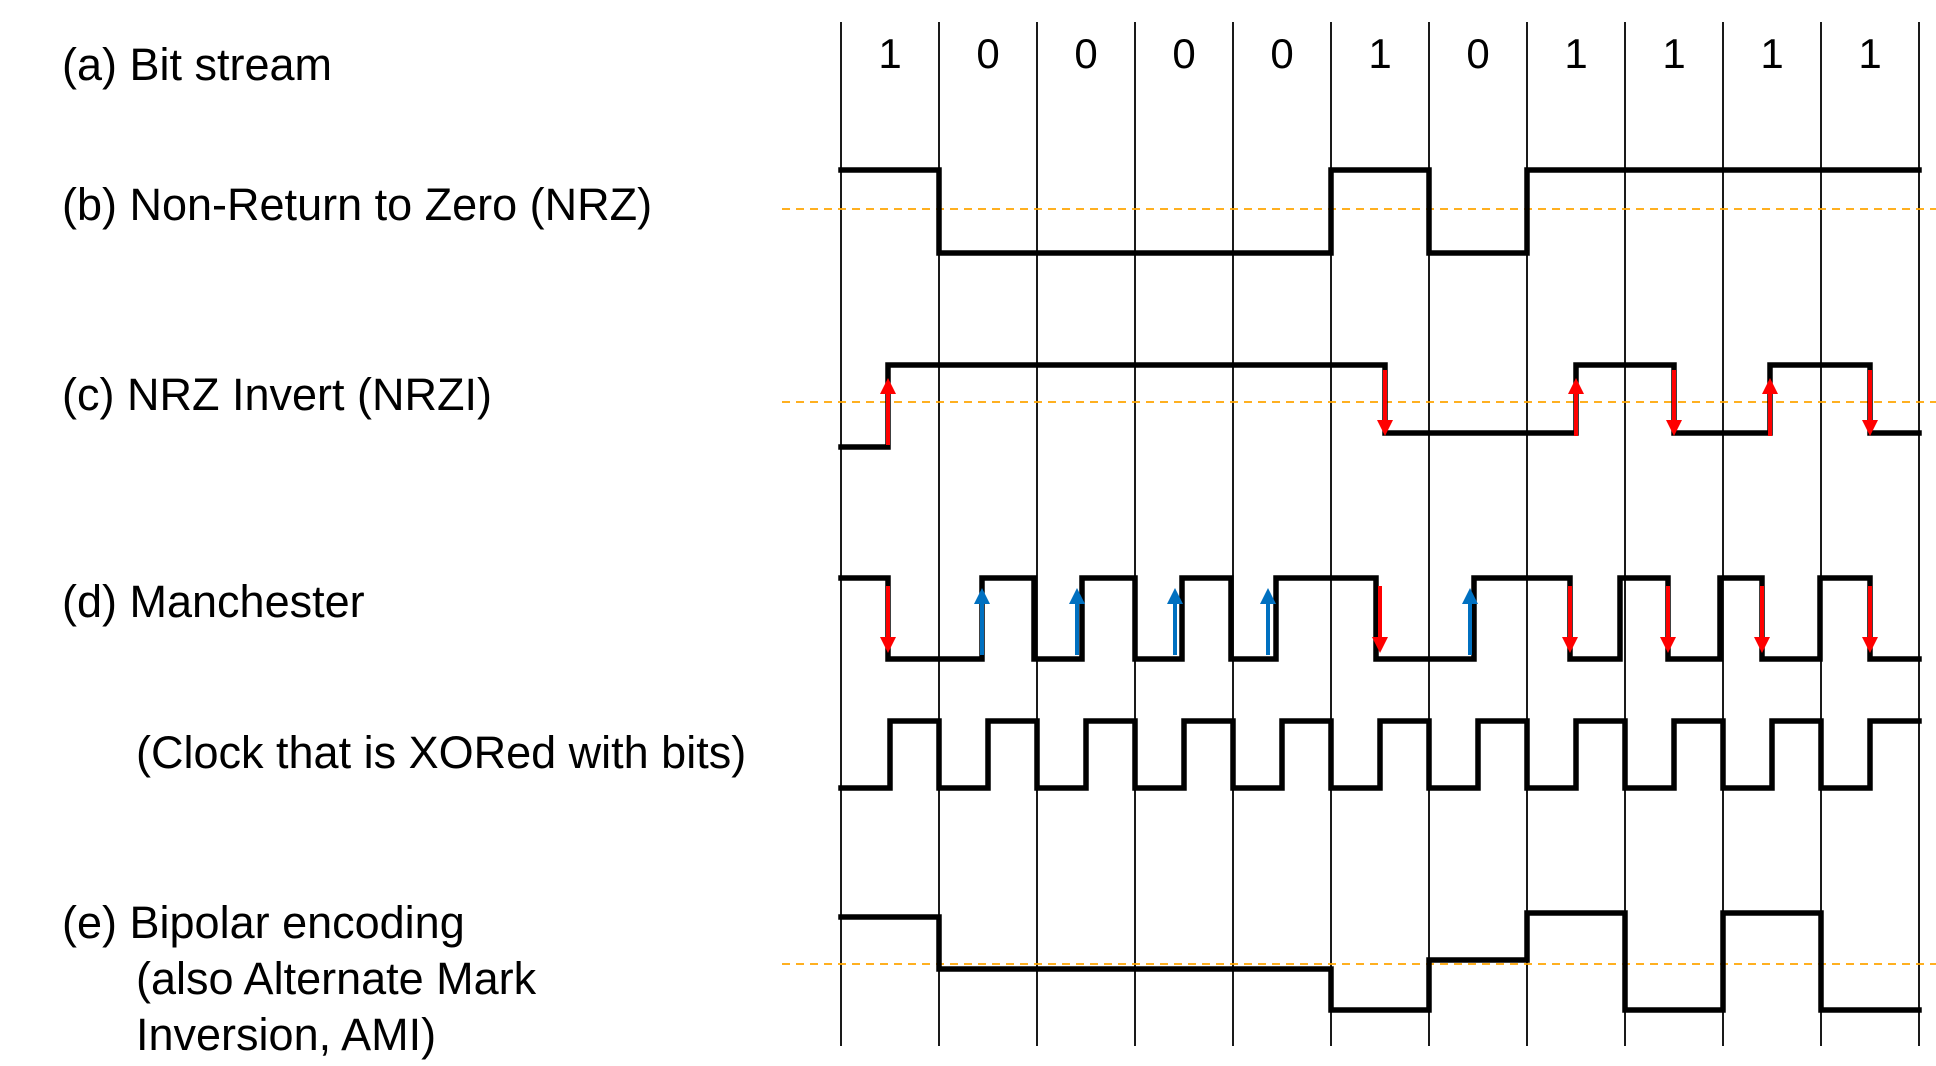 This screenshot has height=1066, width=1936. What do you see at coordinates (357, 204) in the screenshot?
I see `nrz-label: (b) Non-Return to Zero (NRZ)` at bounding box center [357, 204].